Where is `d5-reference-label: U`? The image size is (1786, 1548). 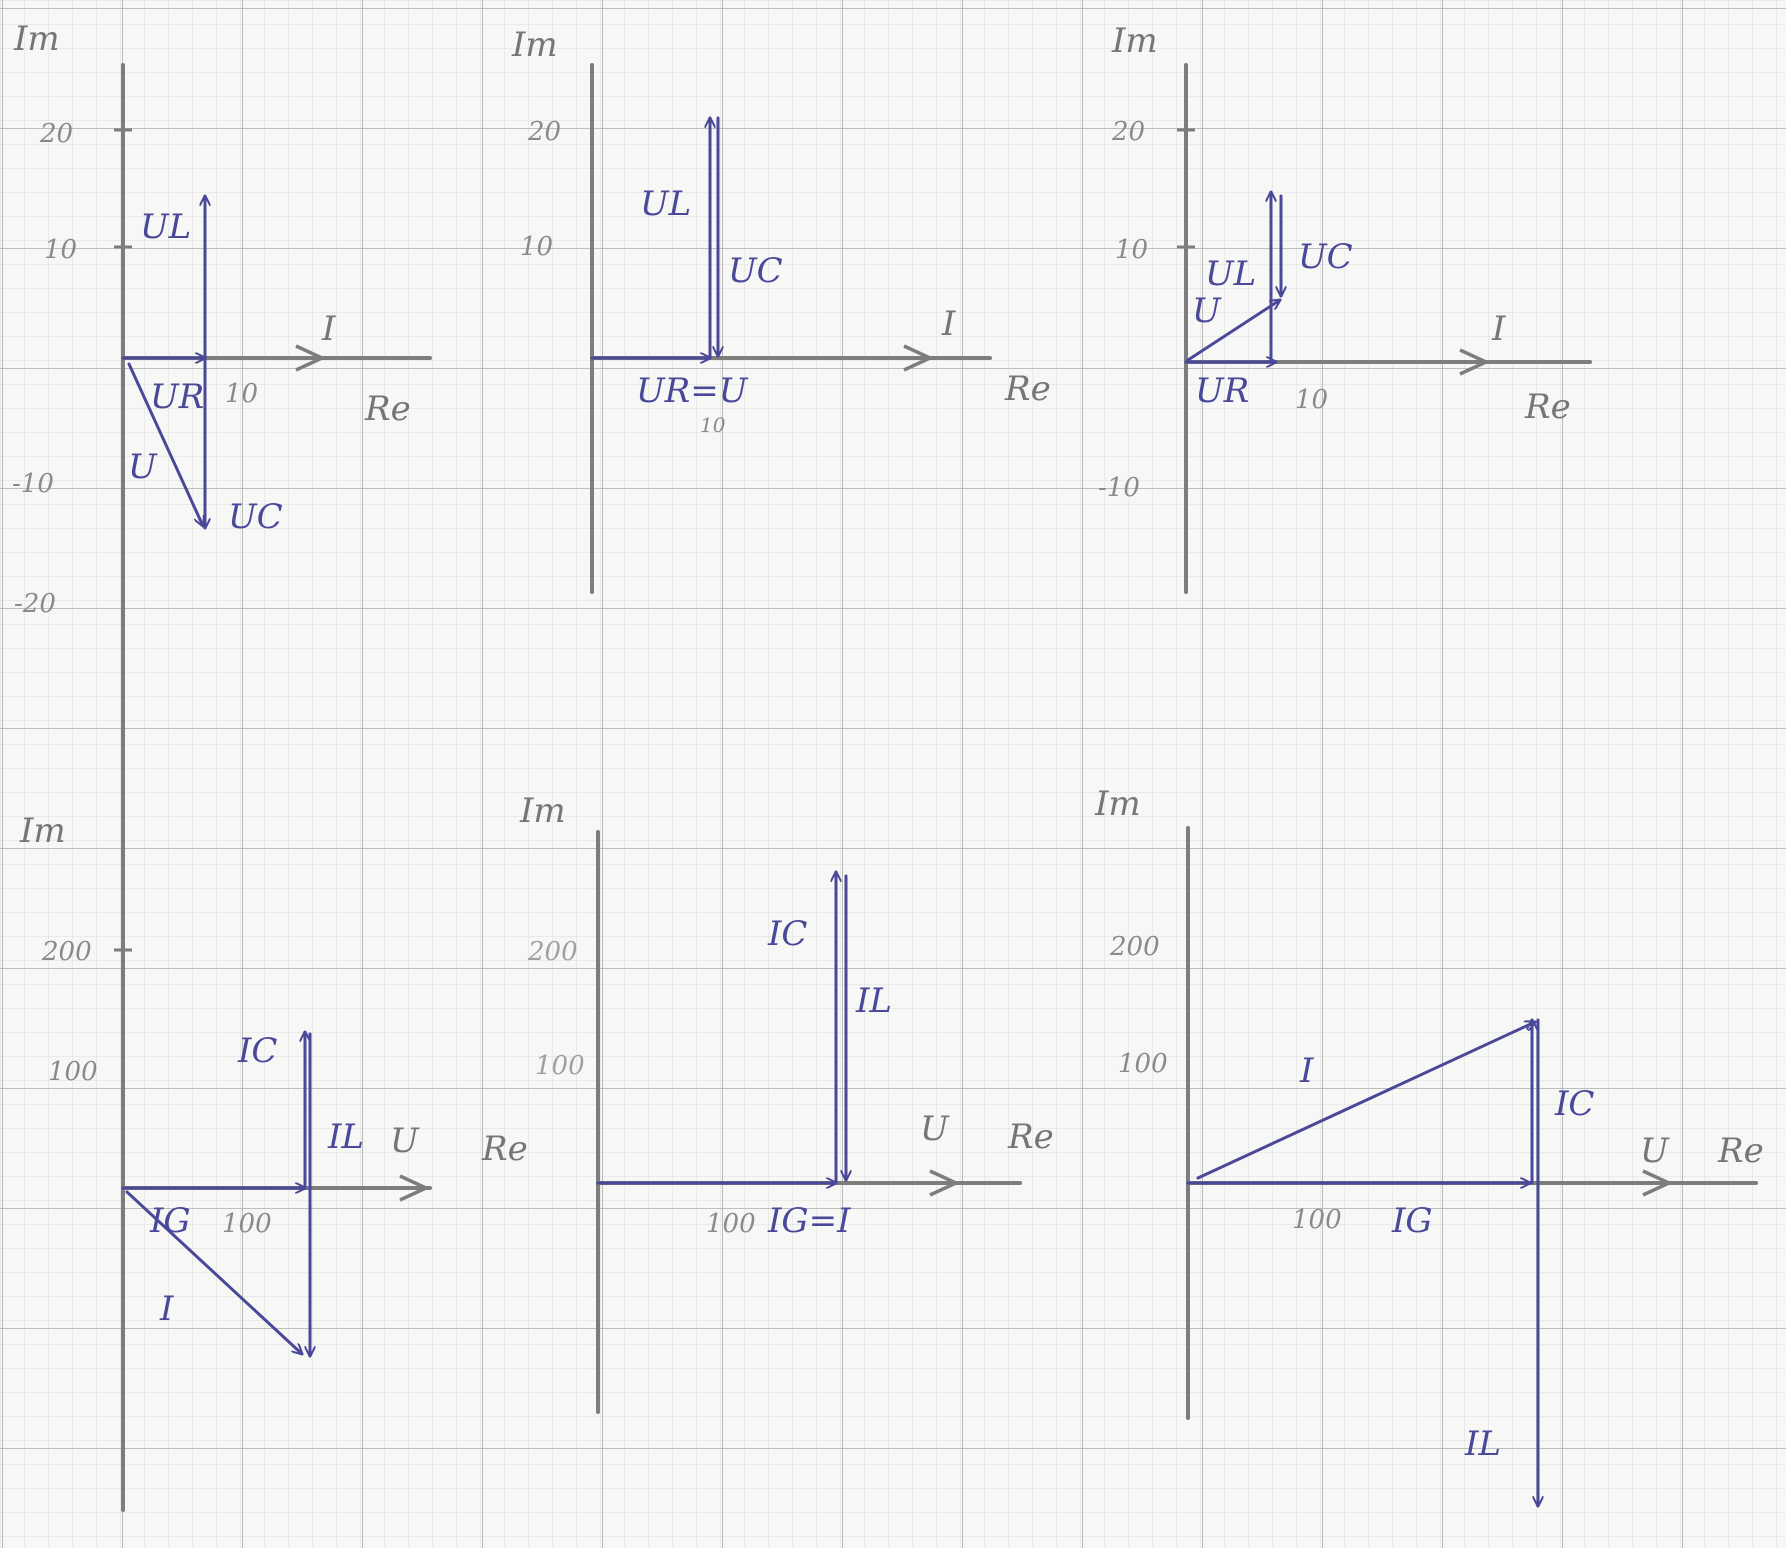 d5-reference-label: U is located at coordinates (935, 1129).